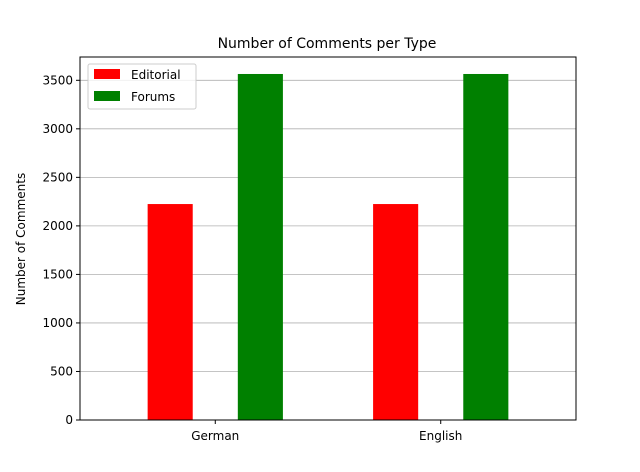  What do you see at coordinates (440, 436) in the screenshot?
I see `x-tick-label: English` at bounding box center [440, 436].